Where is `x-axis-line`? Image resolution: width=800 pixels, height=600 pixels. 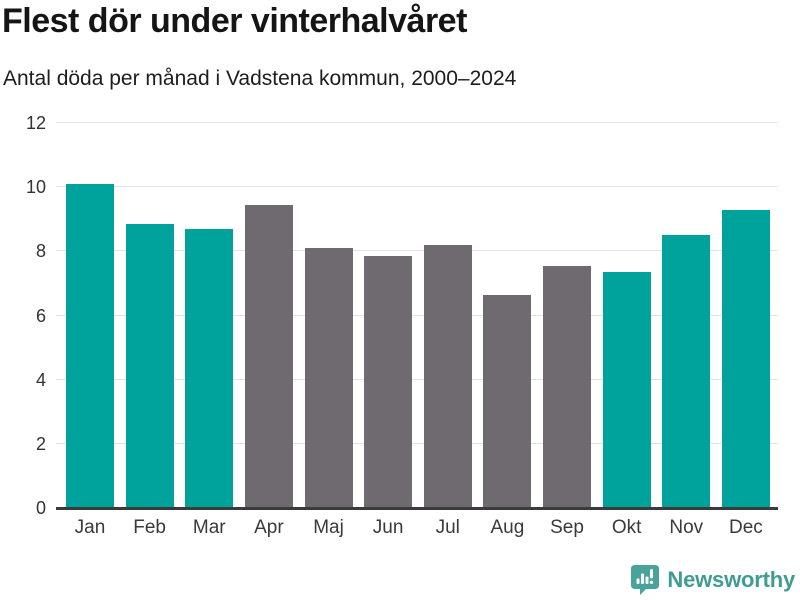
x-axis-line is located at coordinates (417, 508).